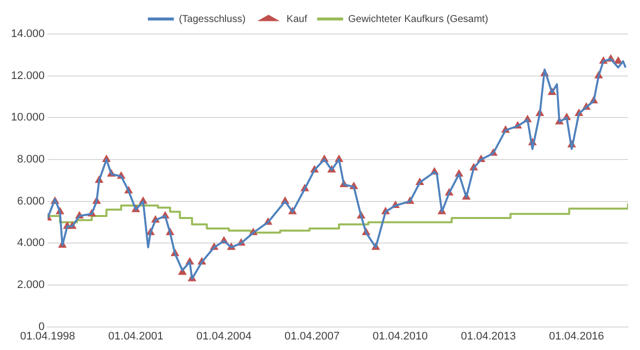  What do you see at coordinates (212, 19) in the screenshot?
I see `legend-label: (Tagesschluss)` at bounding box center [212, 19].